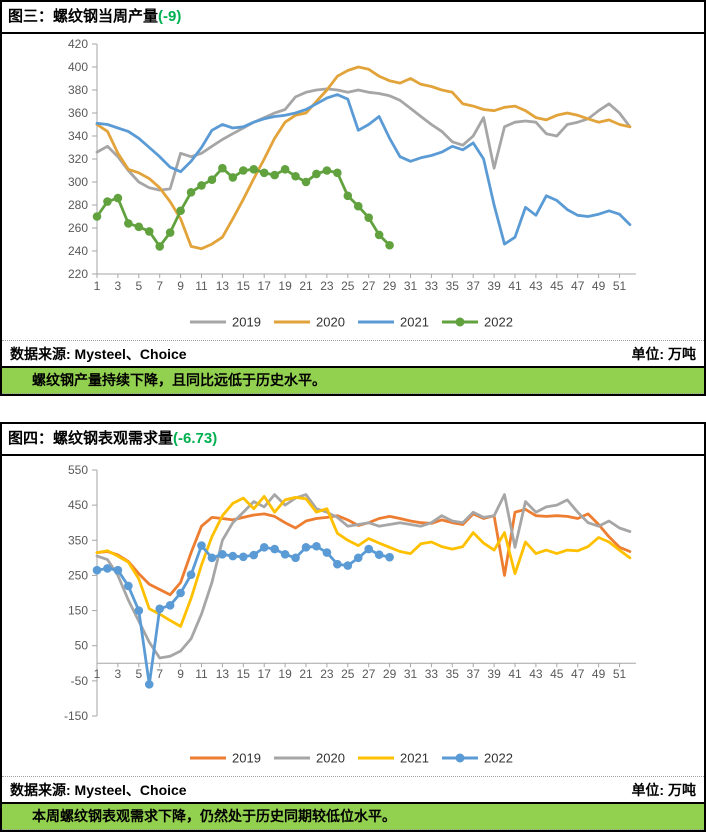  I want to click on figure3-title-row: 图三：螺纹钢当周产量(-9), so click(353, 18).